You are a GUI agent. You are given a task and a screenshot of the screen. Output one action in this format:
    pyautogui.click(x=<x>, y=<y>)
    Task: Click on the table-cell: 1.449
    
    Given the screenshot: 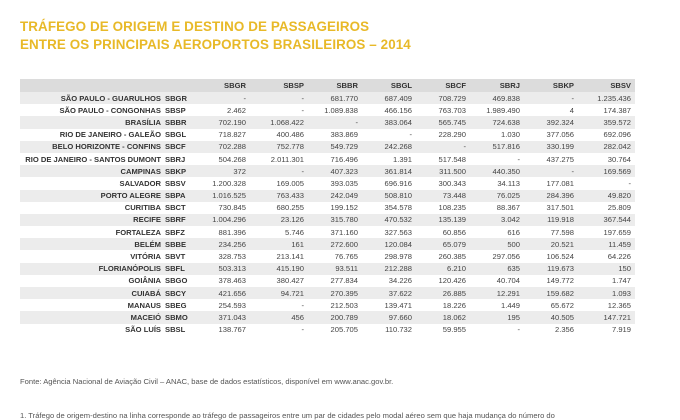 What is the action you would take?
    pyautogui.click(x=497, y=305)
    